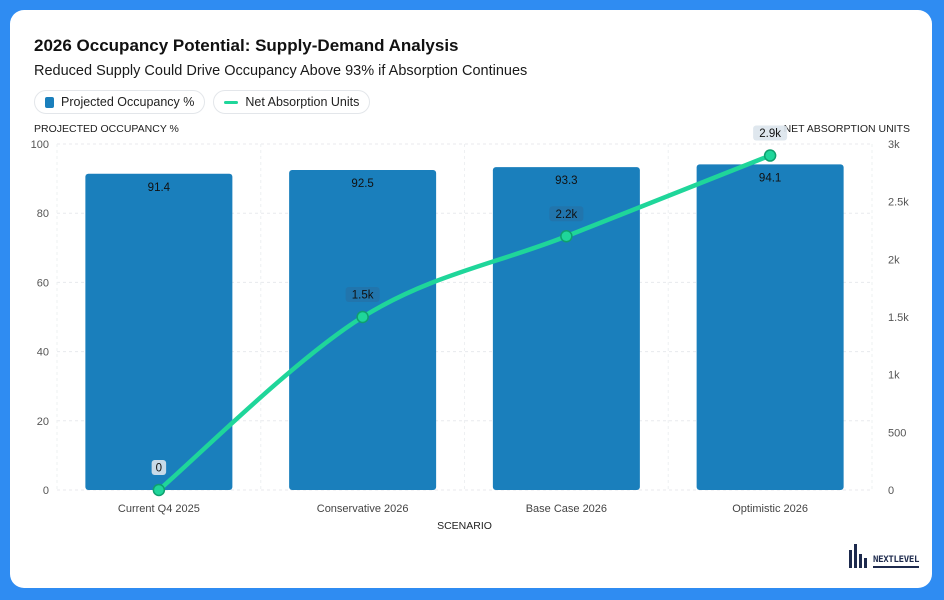 The width and height of the screenshot is (944, 600). I want to click on x-axis-title: SCENARIO, so click(464, 526).